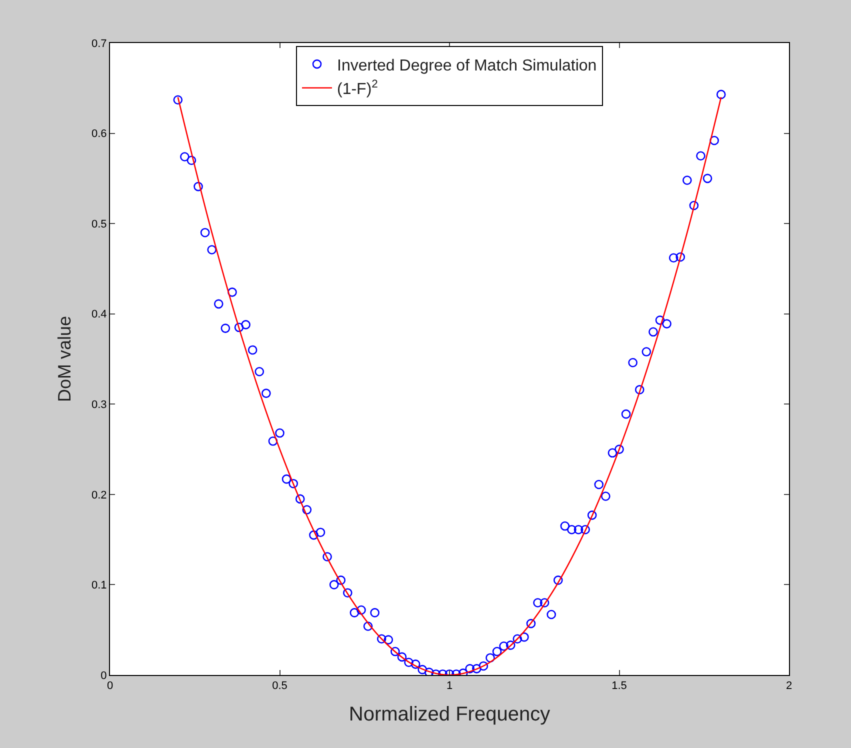 Image resolution: width=851 pixels, height=748 pixels. Describe the element at coordinates (789, 686) in the screenshot. I see `x-tick-label: 2` at that location.